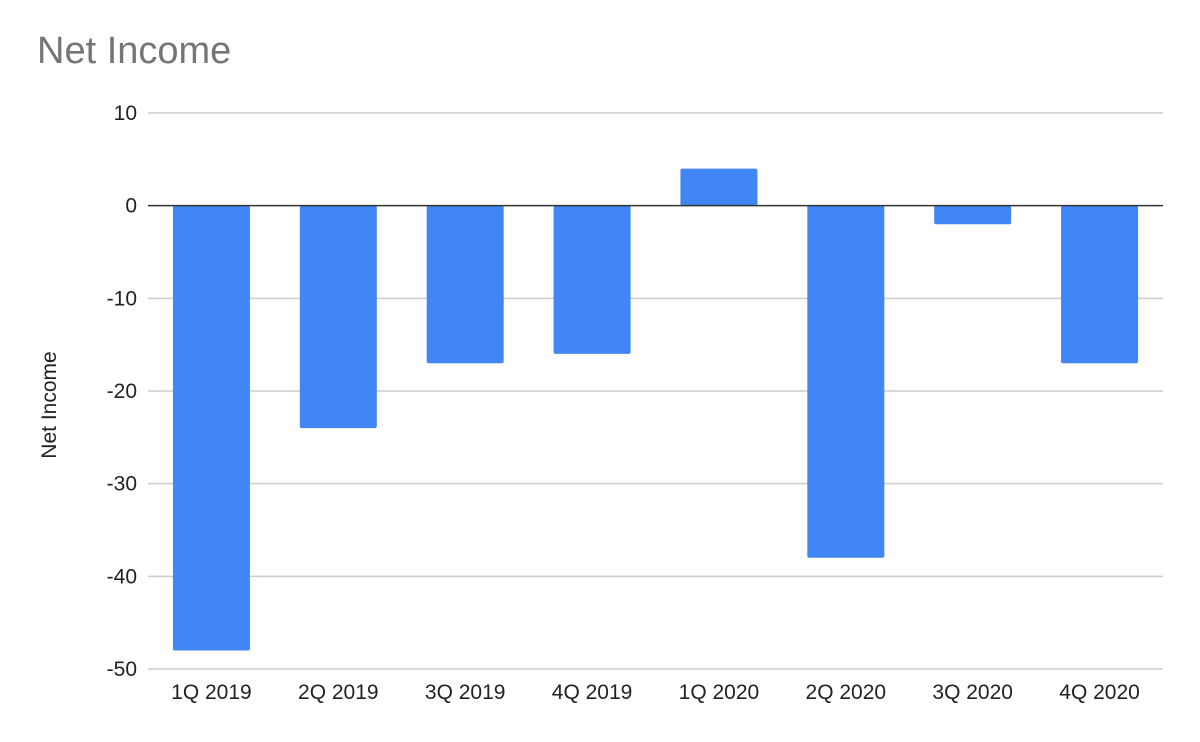 This screenshot has width=1200, height=742. Describe the element at coordinates (122, 576) in the screenshot. I see `y-tick-label: -40` at that location.